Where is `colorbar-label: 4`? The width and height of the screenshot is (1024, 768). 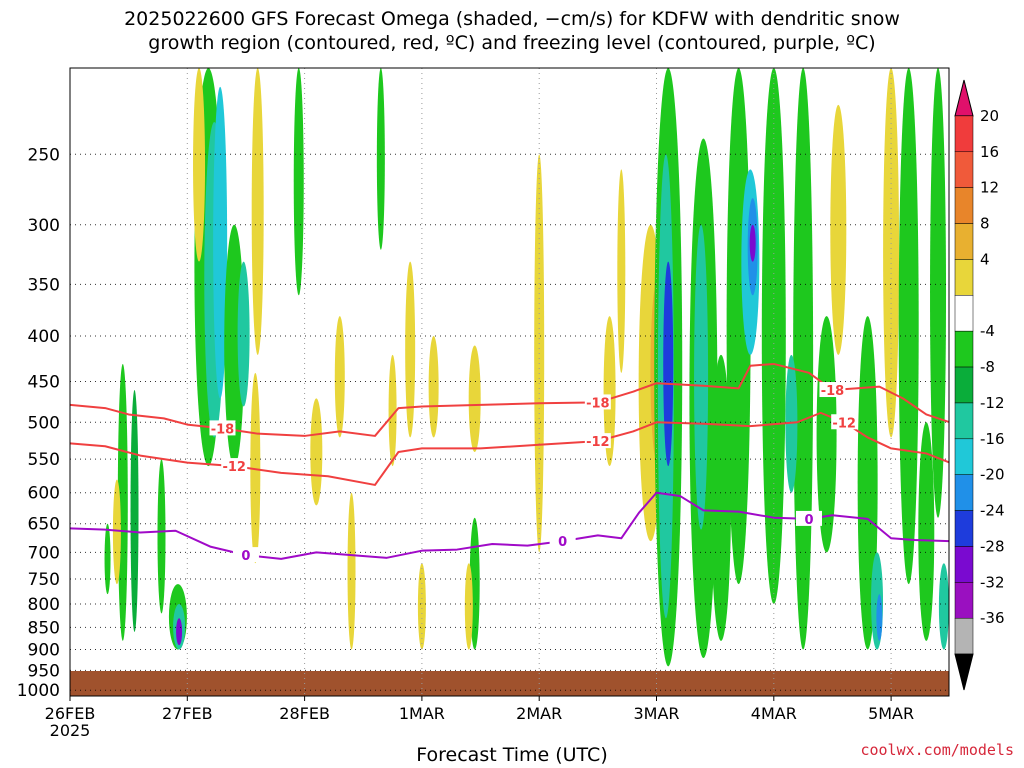
colorbar-label: 4 is located at coordinates (985, 259).